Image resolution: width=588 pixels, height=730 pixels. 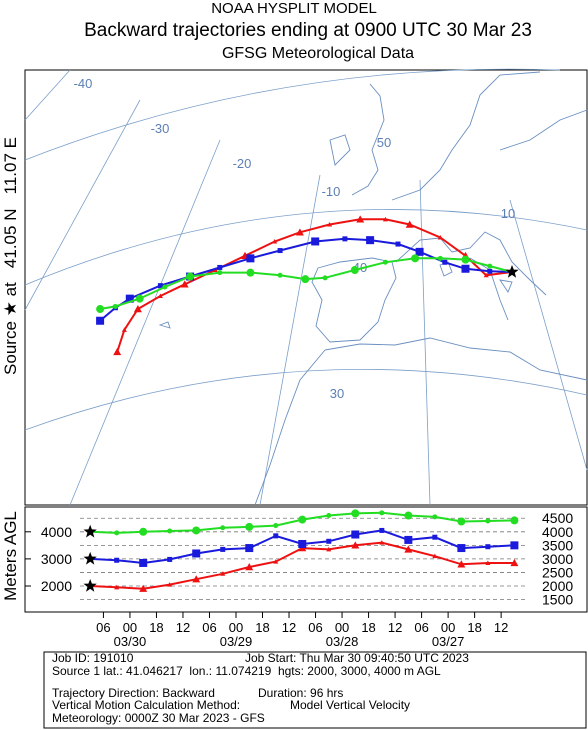 What do you see at coordinates (242, 163) in the screenshot?
I see `graticule-label: -20` at bounding box center [242, 163].